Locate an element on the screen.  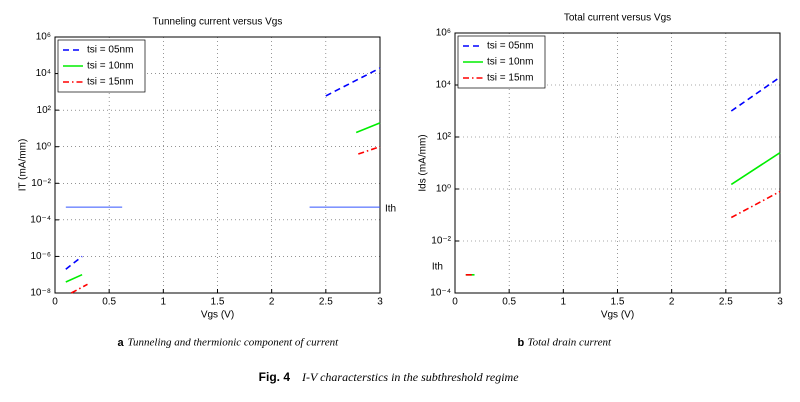
y-axis-label: Ids (mA/mm) is located at coordinates (423, 162).